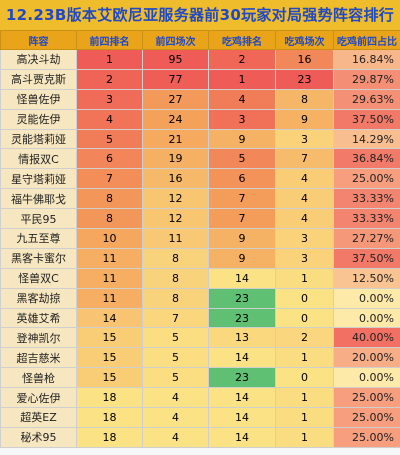  What do you see at coordinates (38, 417) in the screenshot?
I see `lineup-name-cell: 超英EZ` at bounding box center [38, 417].